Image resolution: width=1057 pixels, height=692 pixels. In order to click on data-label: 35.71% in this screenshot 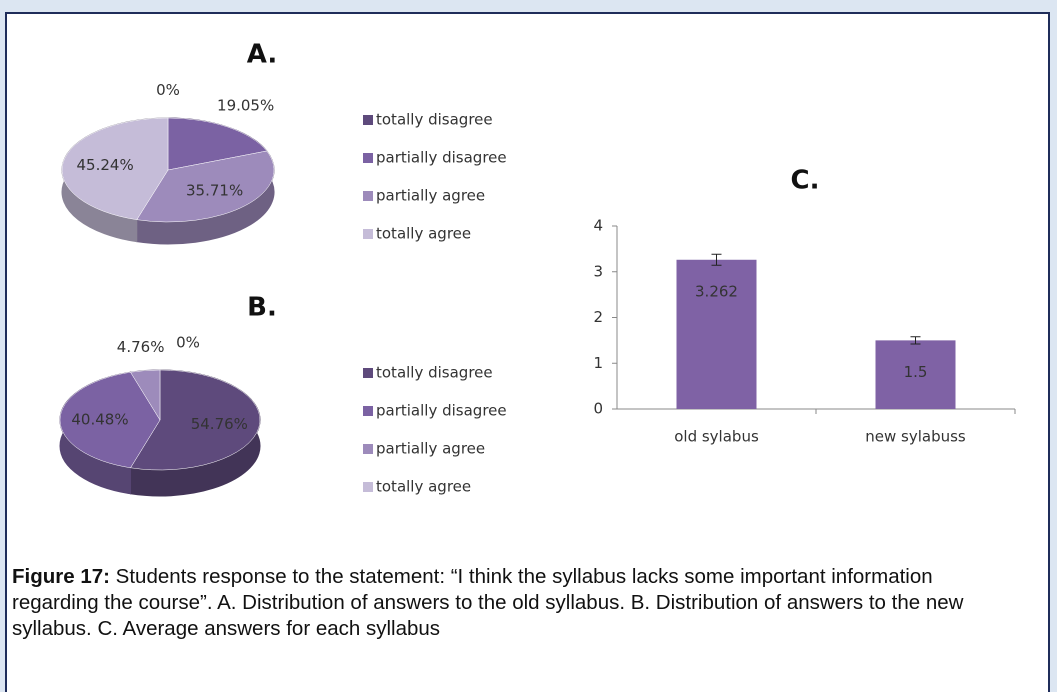, I will do `click(214, 191)`.